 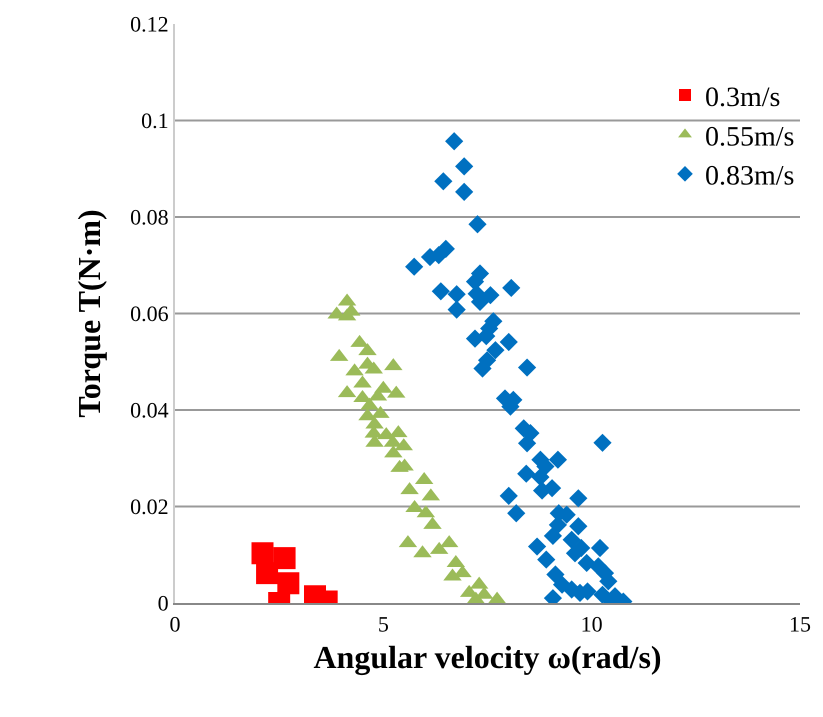 What do you see at coordinates (149, 410) in the screenshot?
I see `y-tick-label: 0.04` at bounding box center [149, 410].